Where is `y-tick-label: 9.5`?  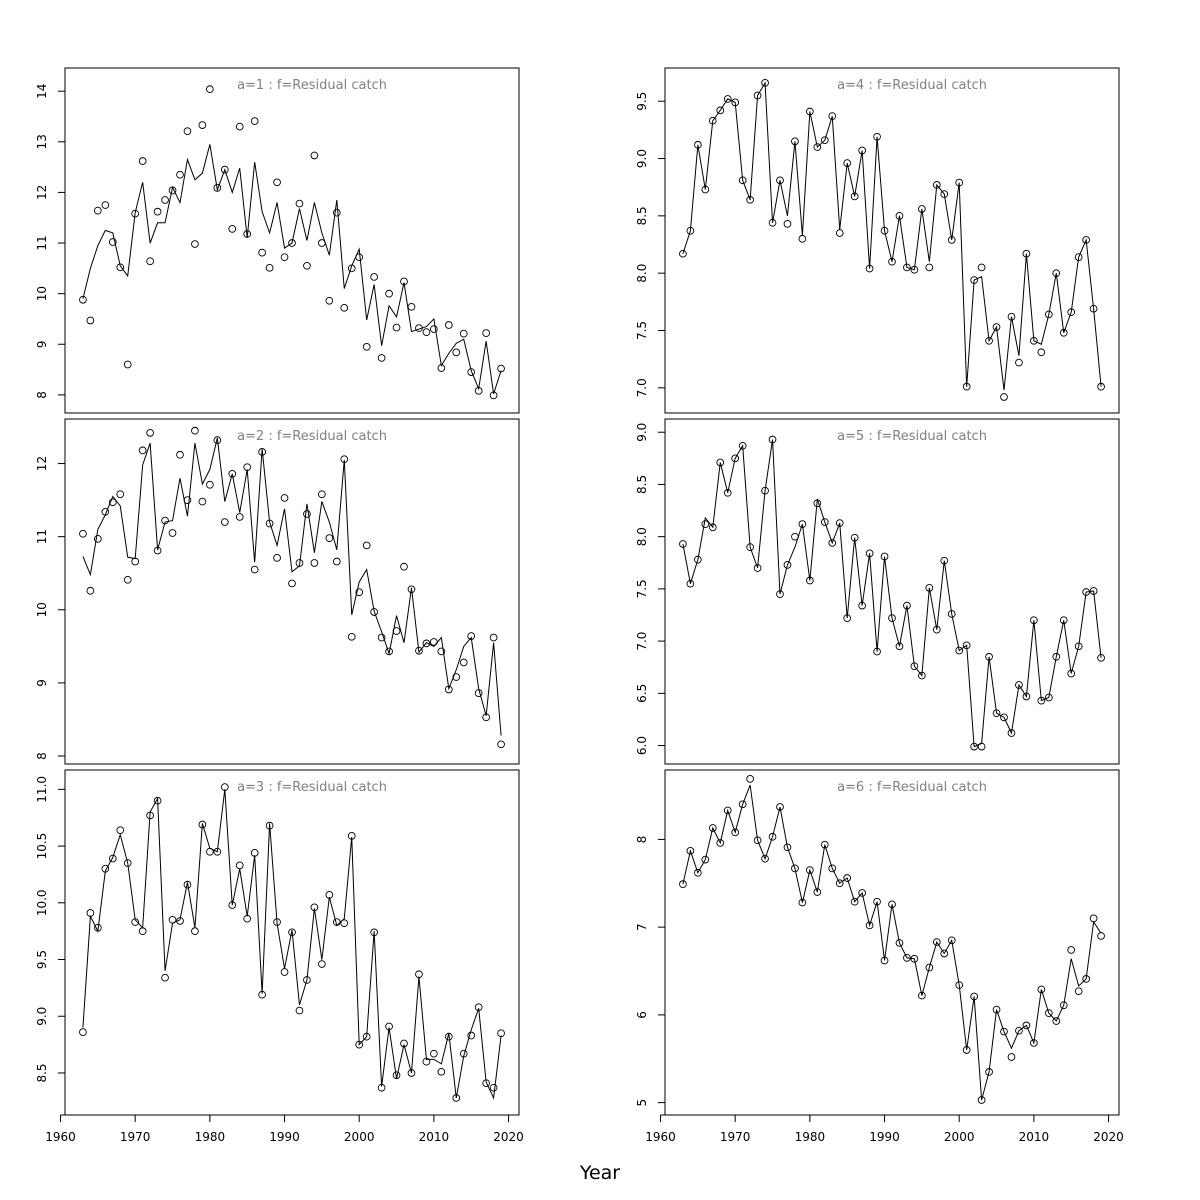 y-tick-label: 9.5 is located at coordinates (642, 101).